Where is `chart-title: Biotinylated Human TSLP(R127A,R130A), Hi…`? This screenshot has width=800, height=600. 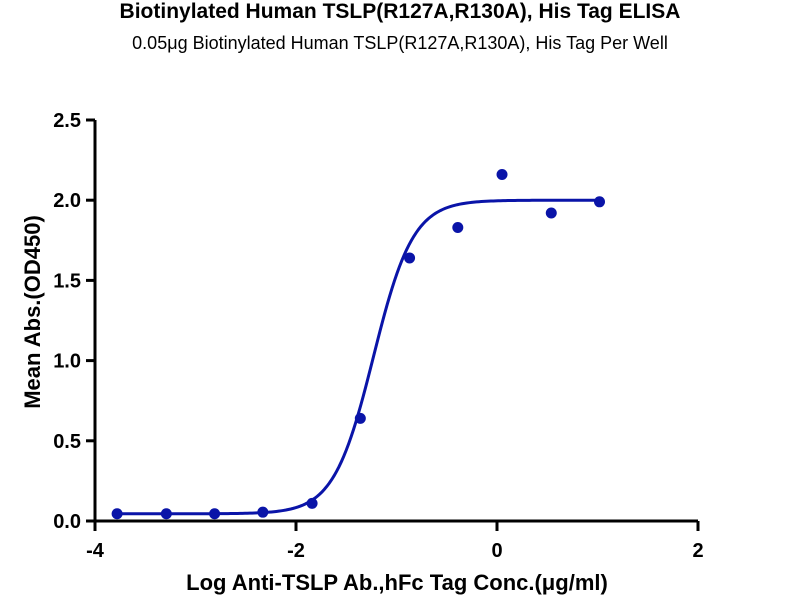 chart-title: Biotinylated Human TSLP(R127A,R130A), Hi… is located at coordinates (400, 11).